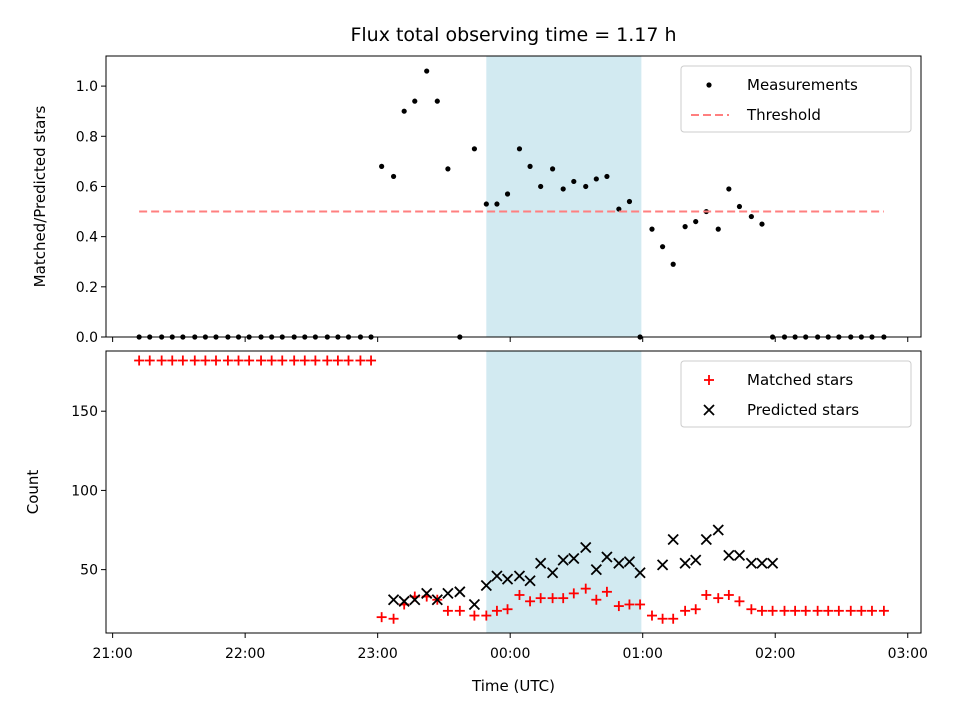  I want to click on legend-box, so click(796, 99).